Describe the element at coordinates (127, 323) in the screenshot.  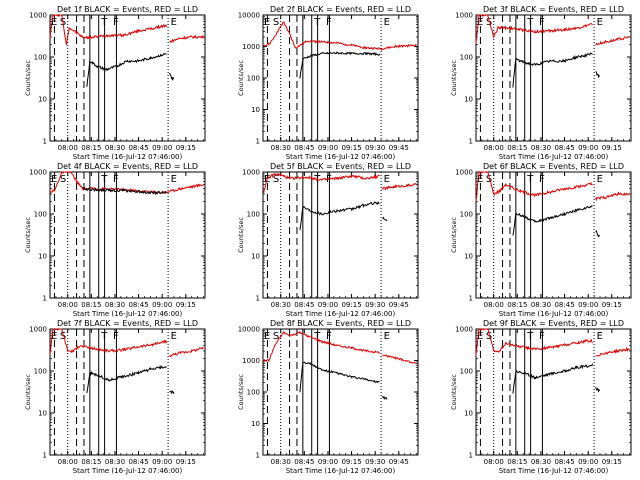
I see `chart-title: Det 7f BLACK = Events, RED = LLD` at that location.